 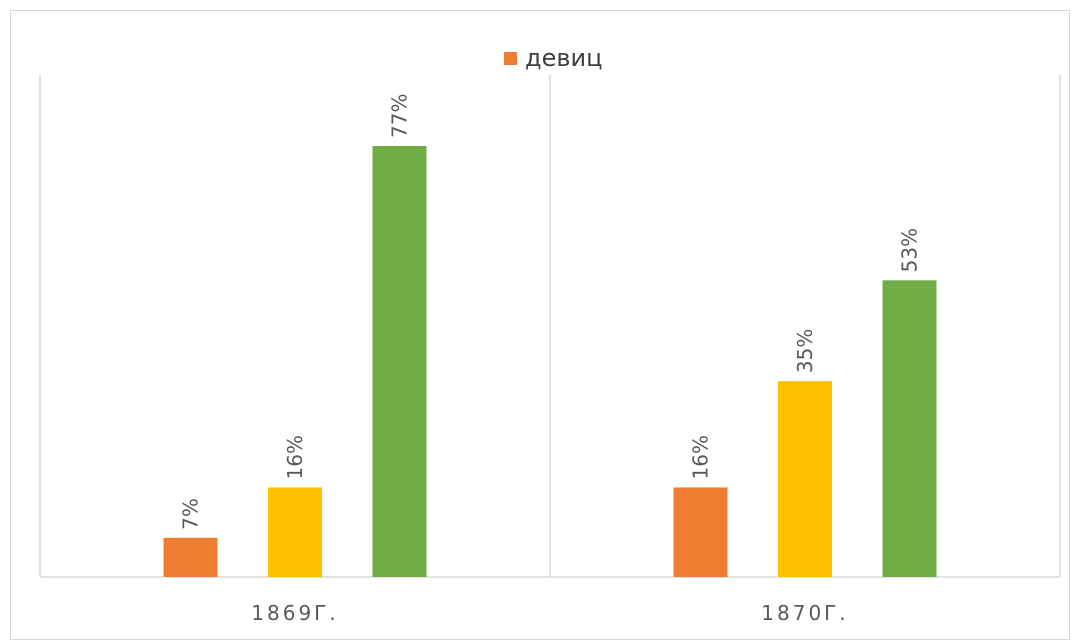 I want to click on data-label: 53%, so click(x=910, y=250).